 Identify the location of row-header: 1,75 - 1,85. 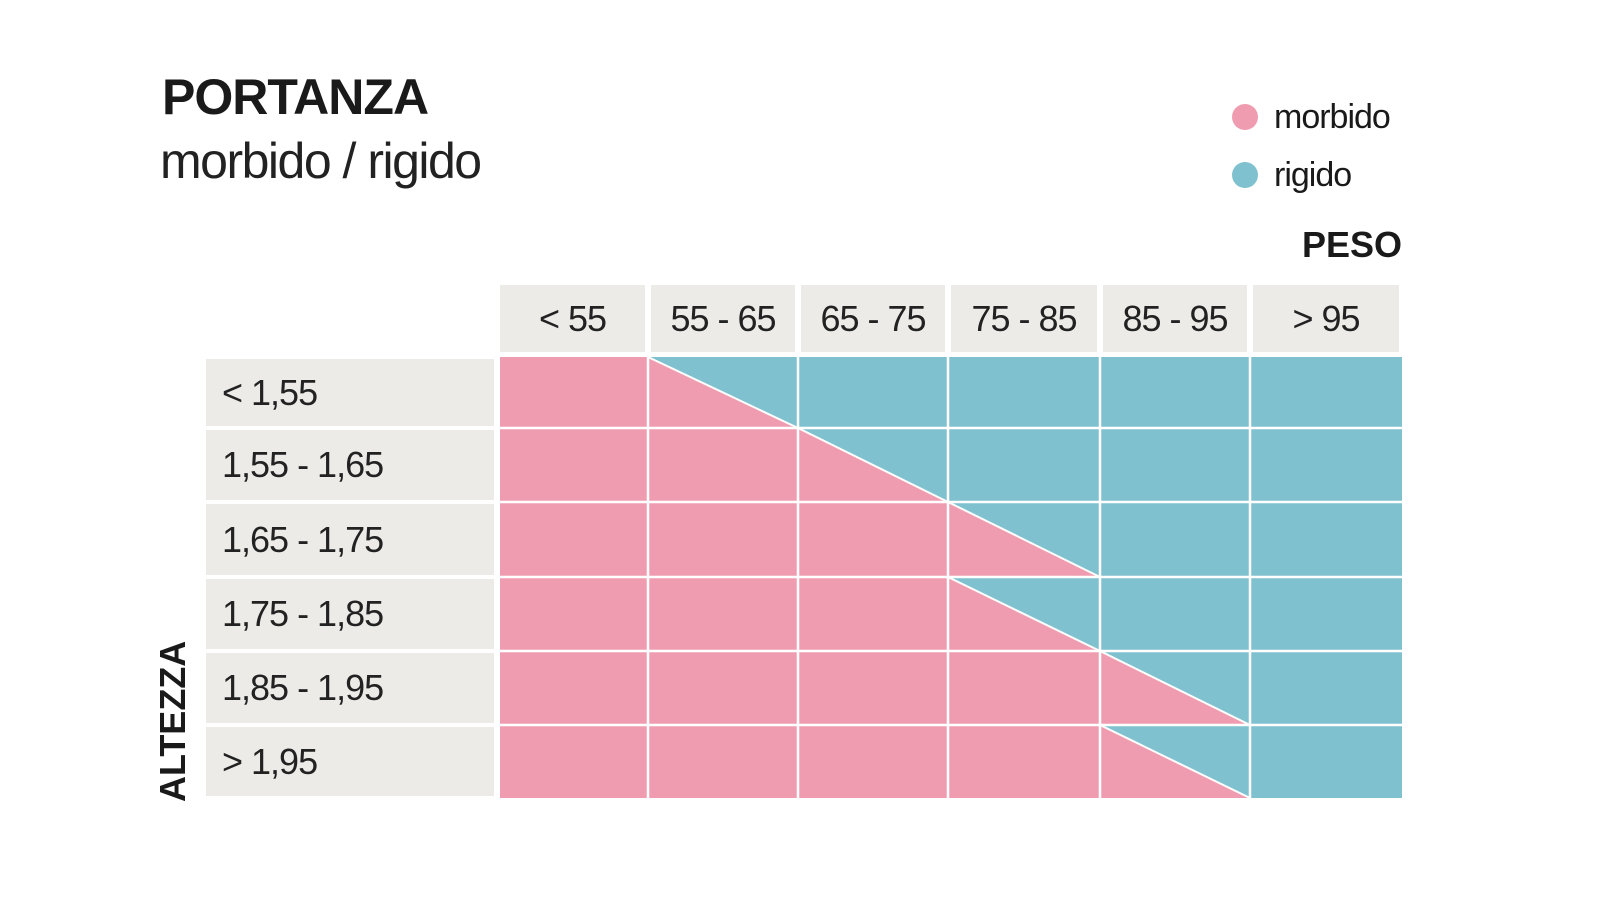
(350, 614).